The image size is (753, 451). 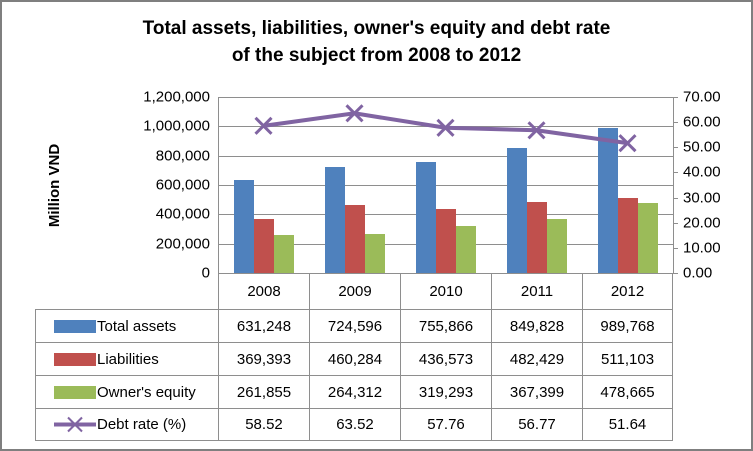 I want to click on primary-axis-title: Million VND, so click(x=55, y=185).